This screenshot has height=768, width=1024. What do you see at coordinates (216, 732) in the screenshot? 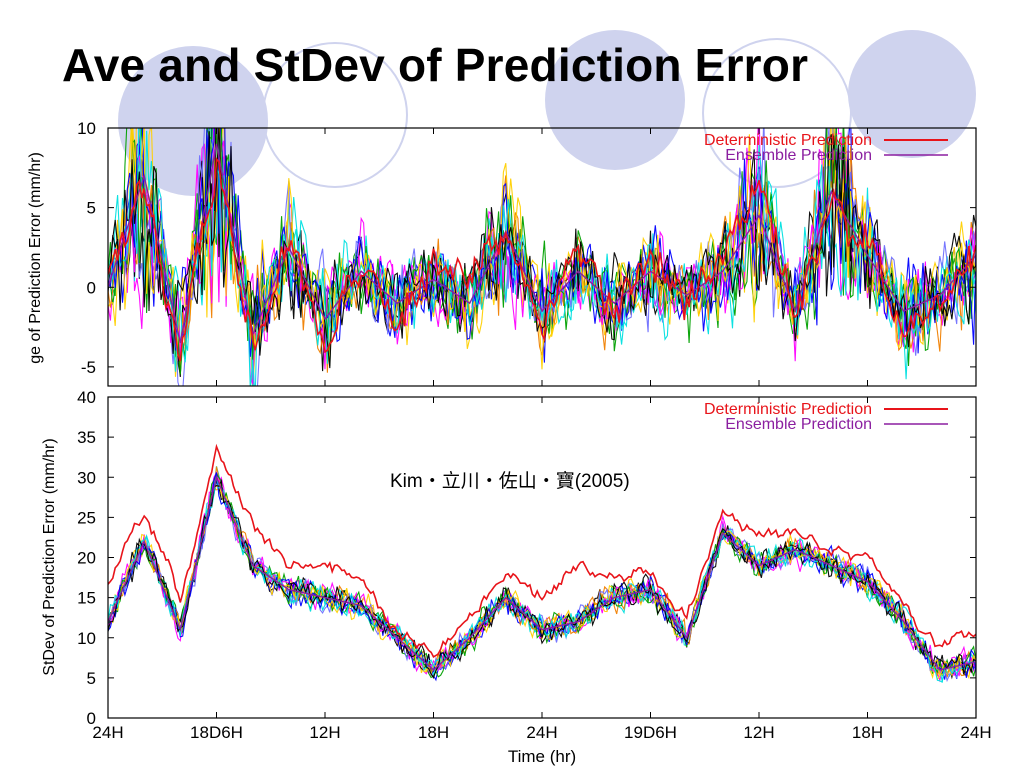
I see `x-tick-label: 18D6H` at bounding box center [216, 732].